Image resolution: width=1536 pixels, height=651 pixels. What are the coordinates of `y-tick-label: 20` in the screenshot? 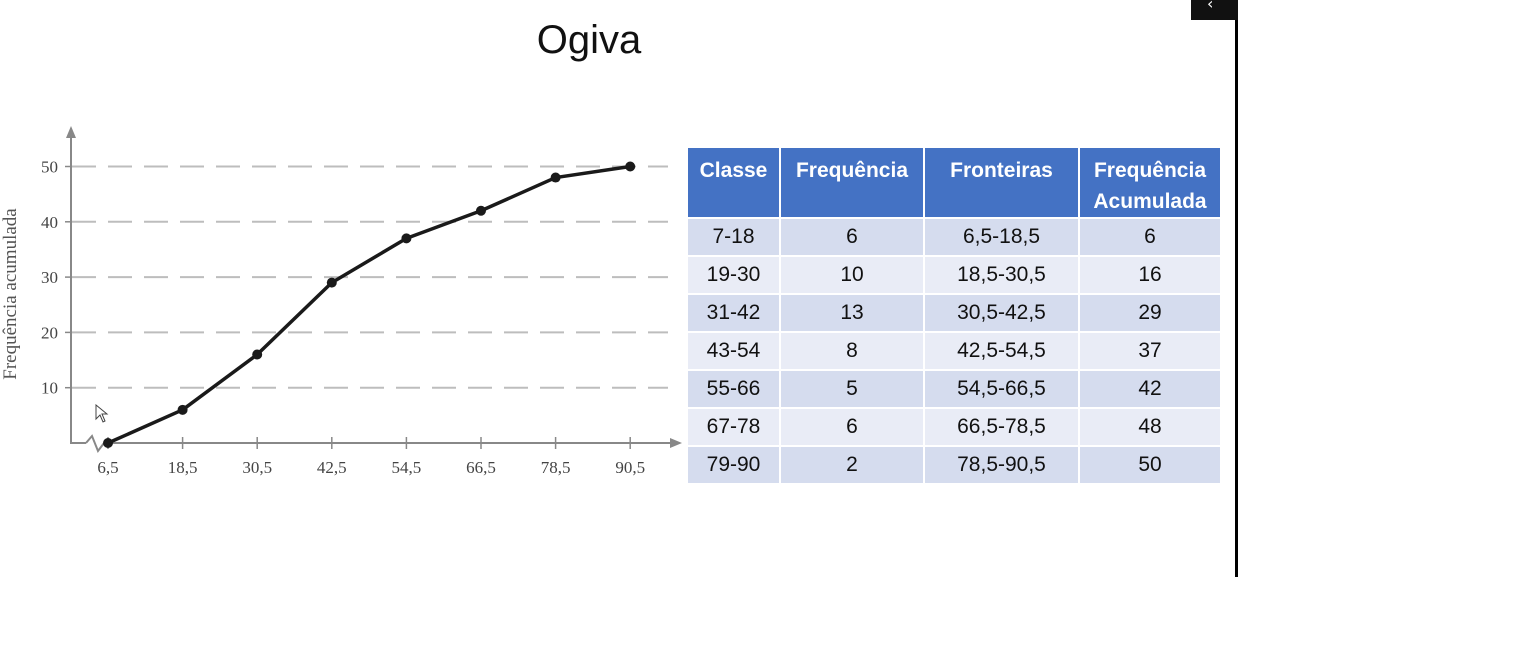 It's located at (49, 332).